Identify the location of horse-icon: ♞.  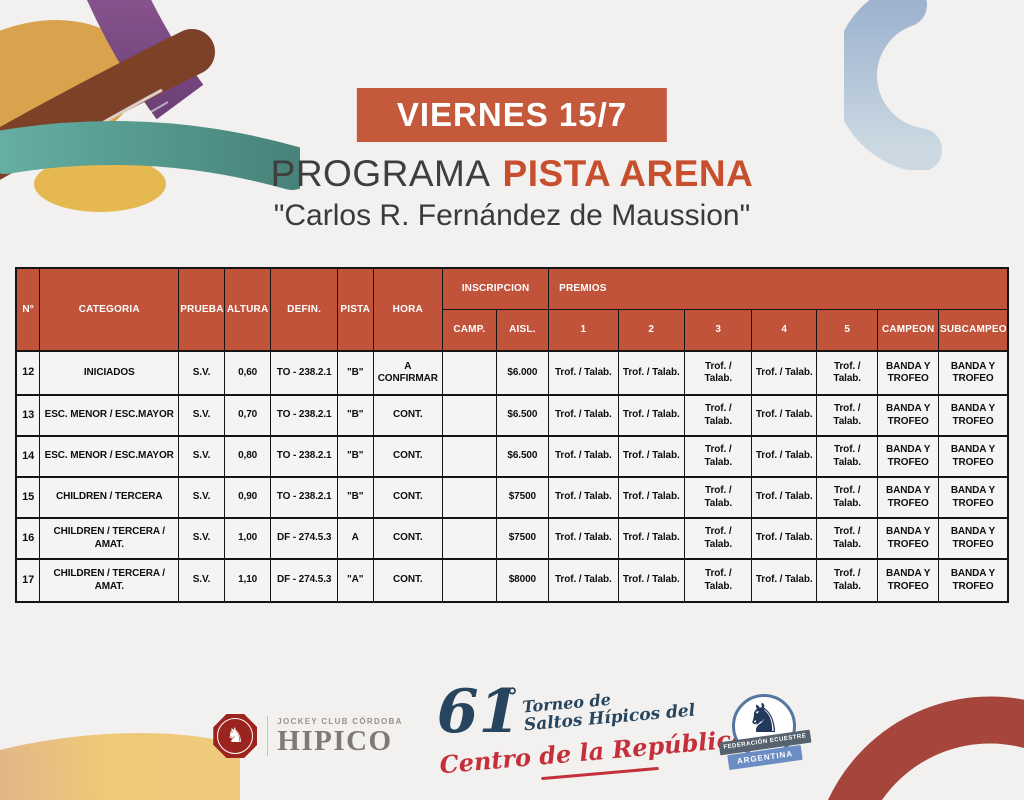
(235, 736).